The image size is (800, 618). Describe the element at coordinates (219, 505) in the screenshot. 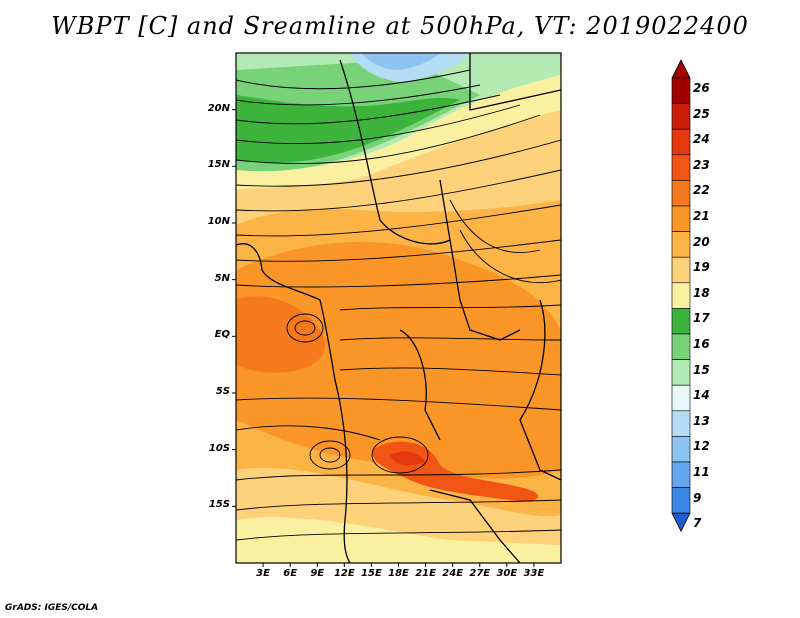

I see `lat-tick-label: 15S` at that location.